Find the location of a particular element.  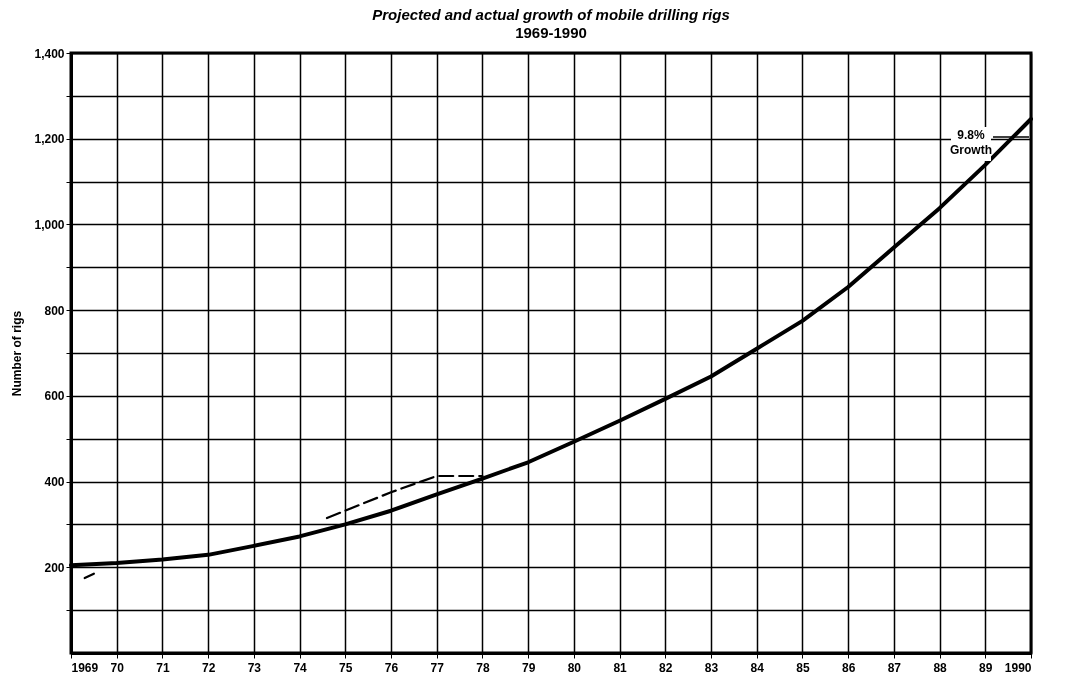

x-tick-label: 76 is located at coordinates (391, 667).